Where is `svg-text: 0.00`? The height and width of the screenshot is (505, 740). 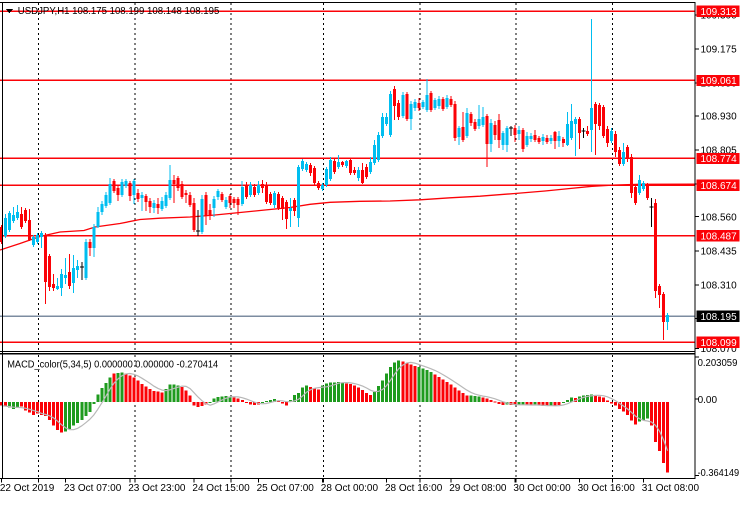 svg-text: 0.00 is located at coordinates (708, 400).